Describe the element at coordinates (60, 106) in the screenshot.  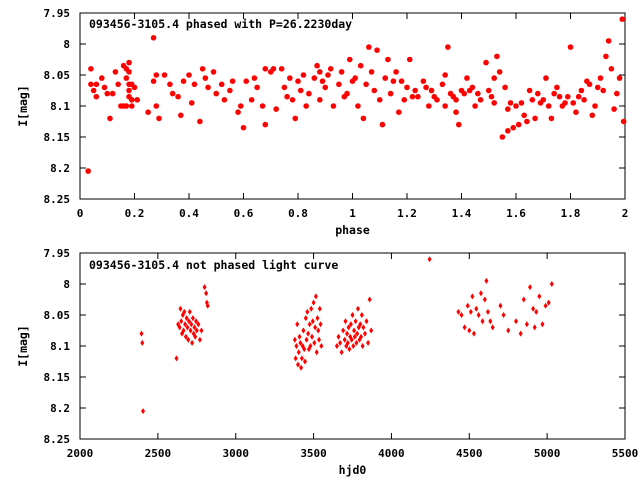
I see `y-tick-label: 8.1` at that location.